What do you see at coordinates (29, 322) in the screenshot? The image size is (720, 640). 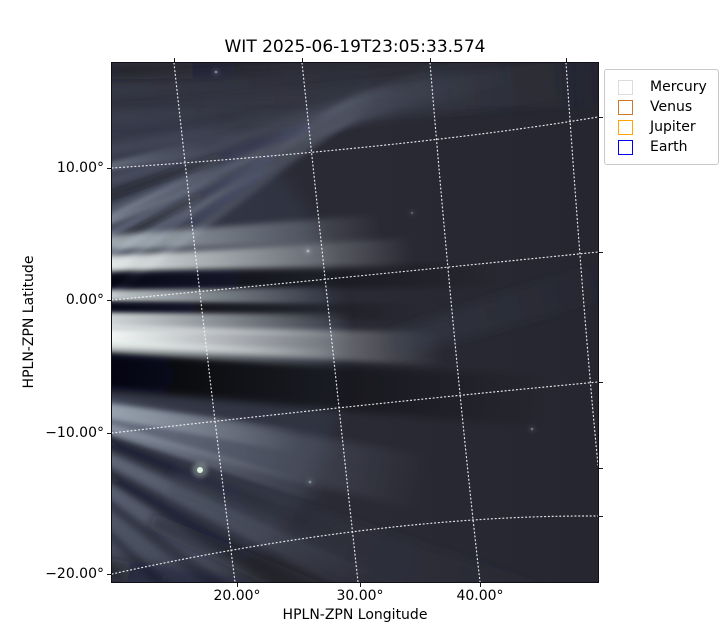 I see `y-axis-label: HPLN-ZPN Latitude` at bounding box center [29, 322].